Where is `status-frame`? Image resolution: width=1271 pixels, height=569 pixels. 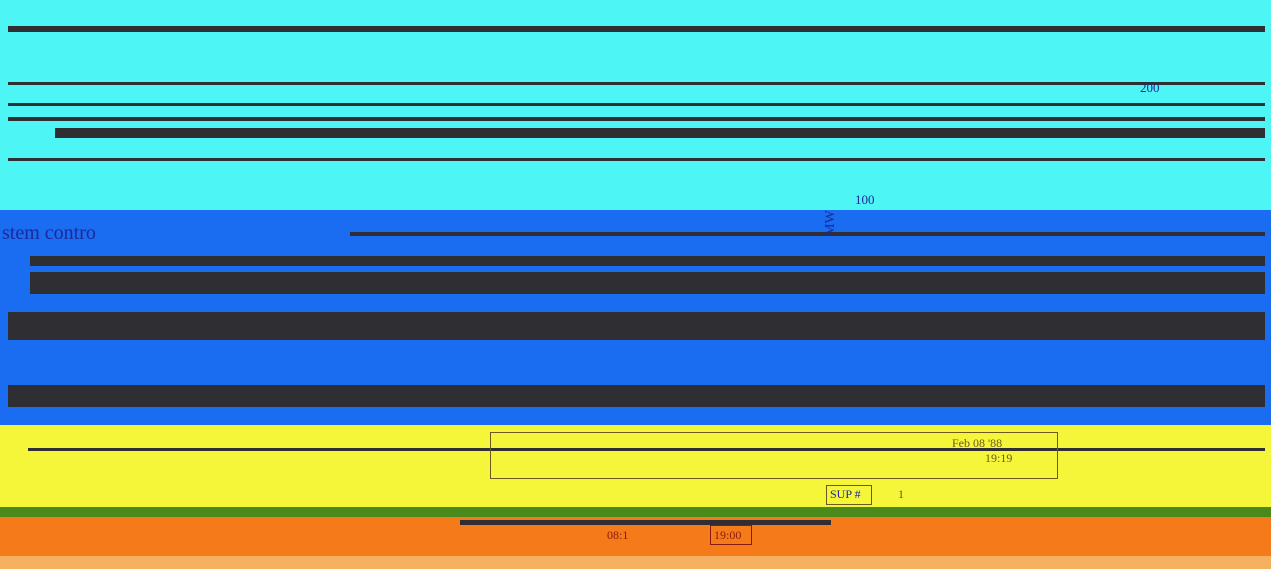 status-frame is located at coordinates (774, 455).